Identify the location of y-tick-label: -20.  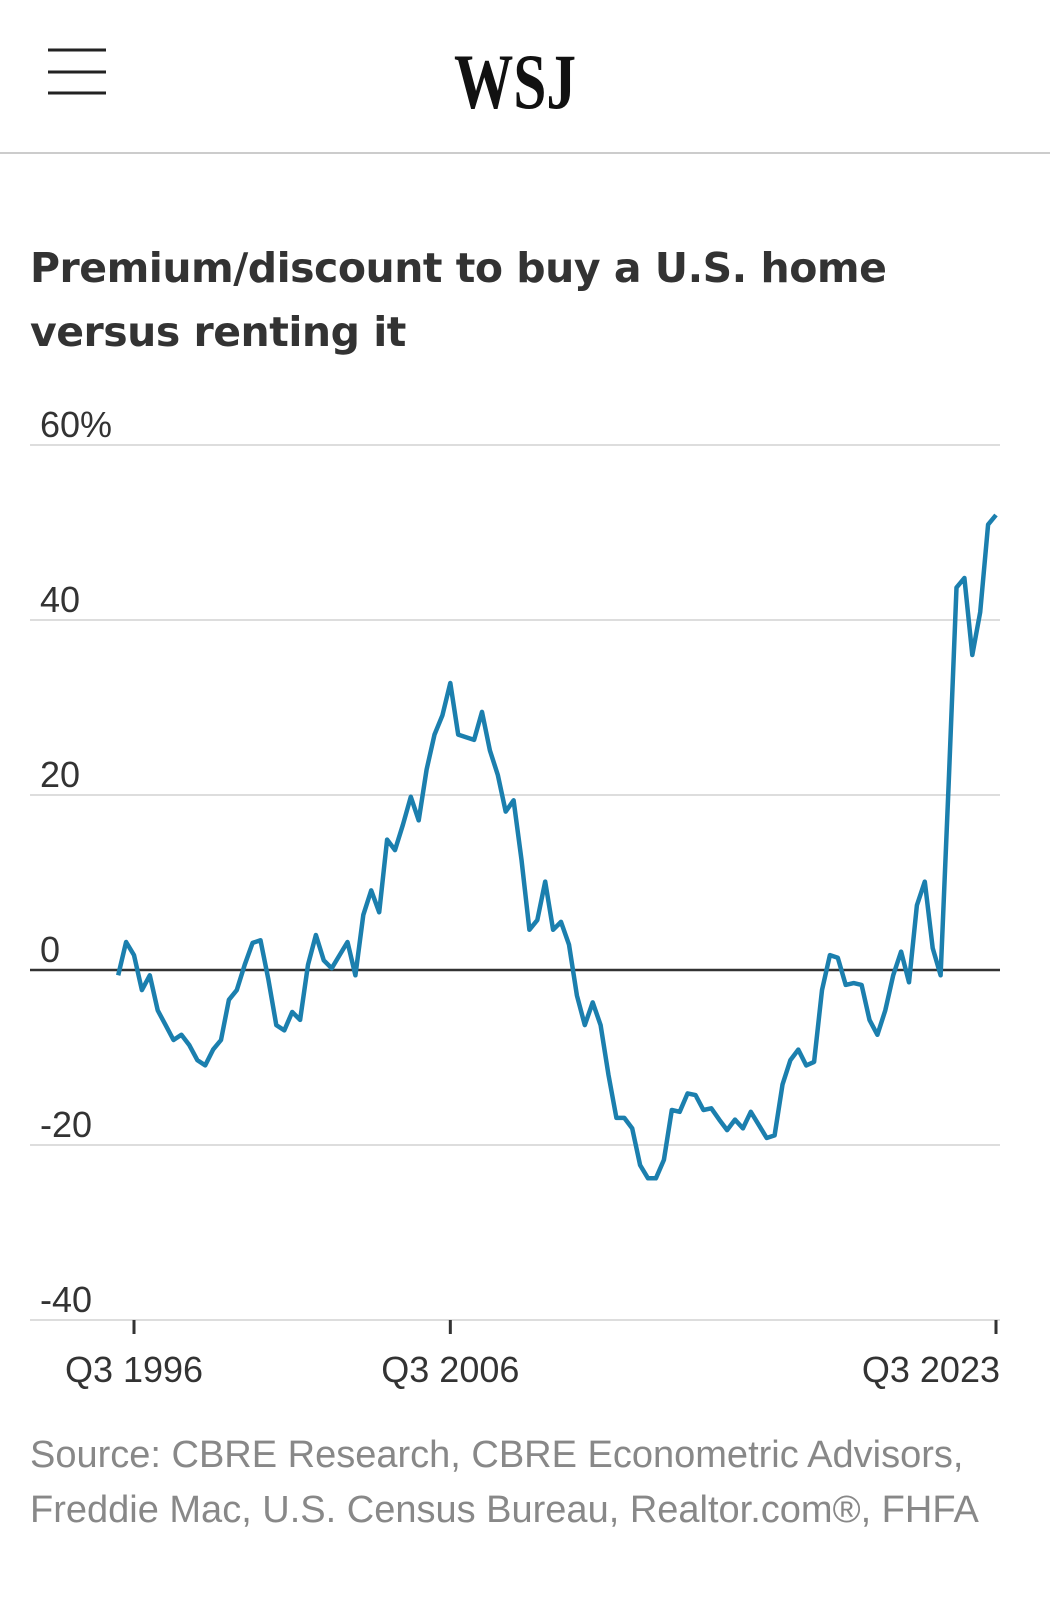
(66, 1124).